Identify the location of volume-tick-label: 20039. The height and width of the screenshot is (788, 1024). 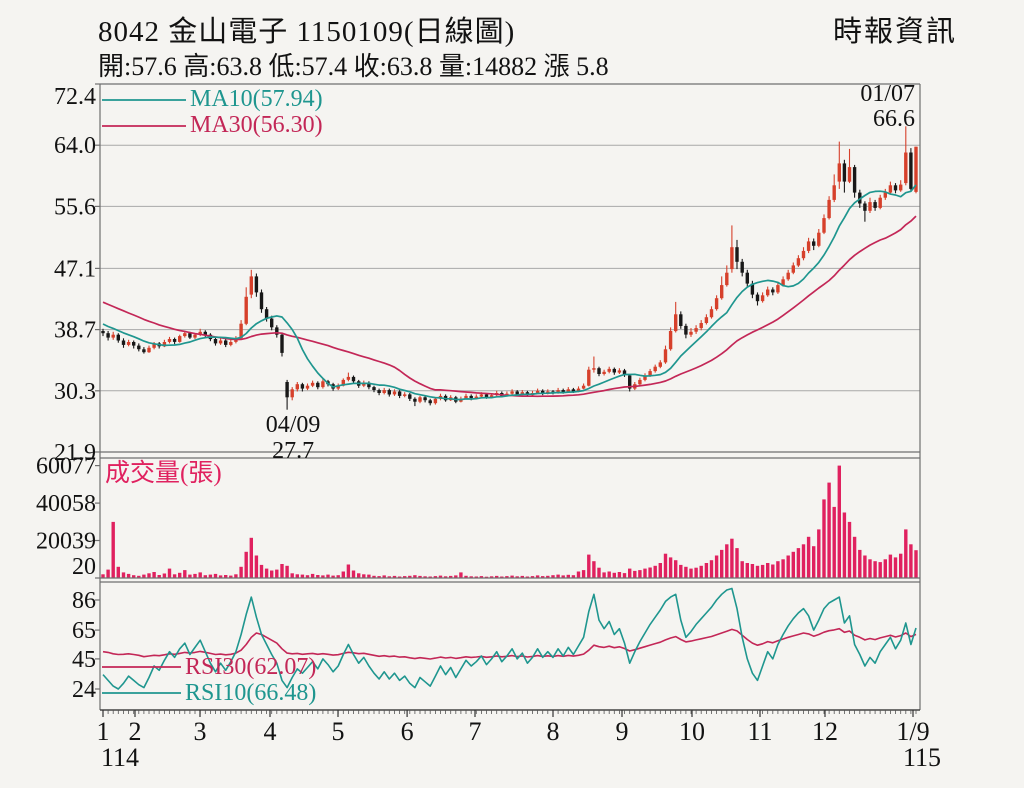
(66, 542).